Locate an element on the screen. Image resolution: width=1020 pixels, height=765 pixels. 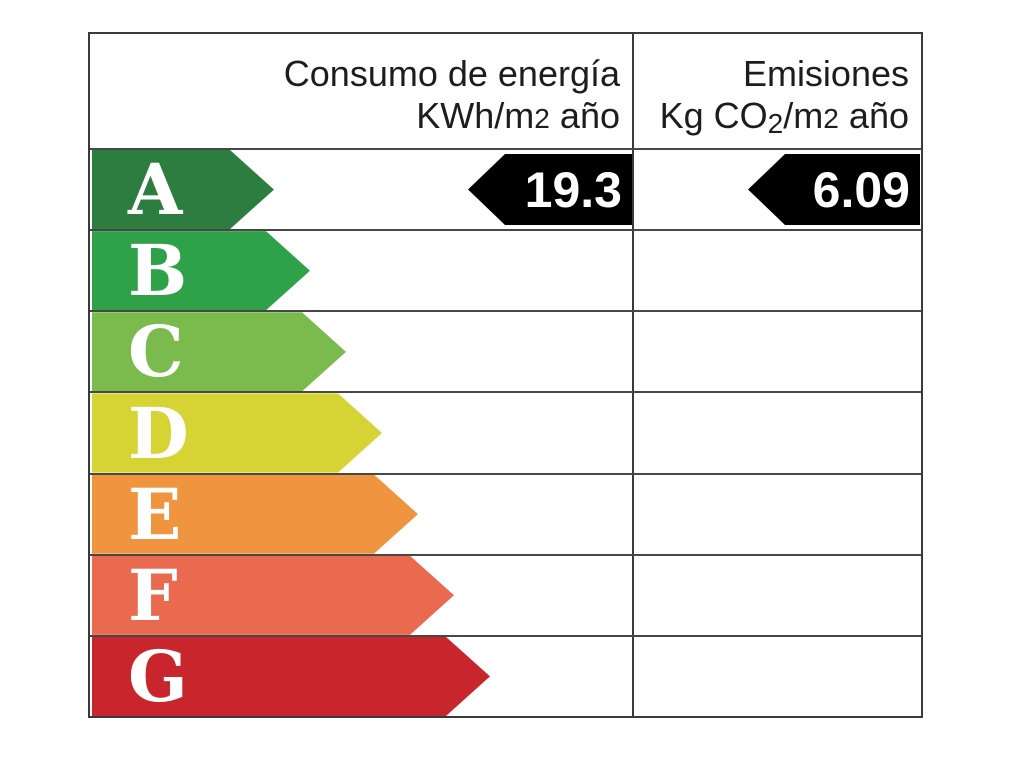
emissions-heading: Emisiones Kg CO2/m2 año is located at coordinates (777, 91).